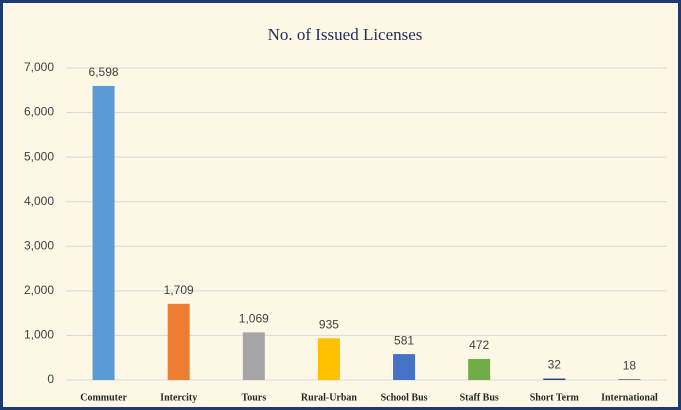  Describe the element at coordinates (345, 34) in the screenshot. I see `chart-title: No. of Issued Licenses` at that location.